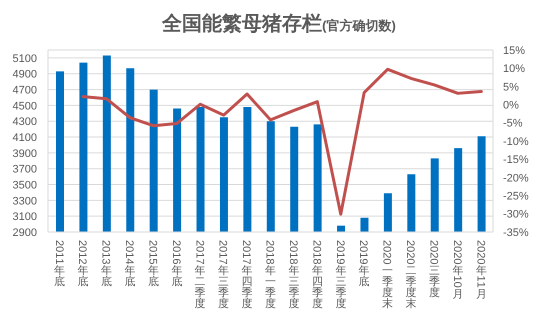 This screenshot has width=558, height=321. Describe the element at coordinates (24, 217) in the screenshot. I see `y-tick-label: 3100` at that location.